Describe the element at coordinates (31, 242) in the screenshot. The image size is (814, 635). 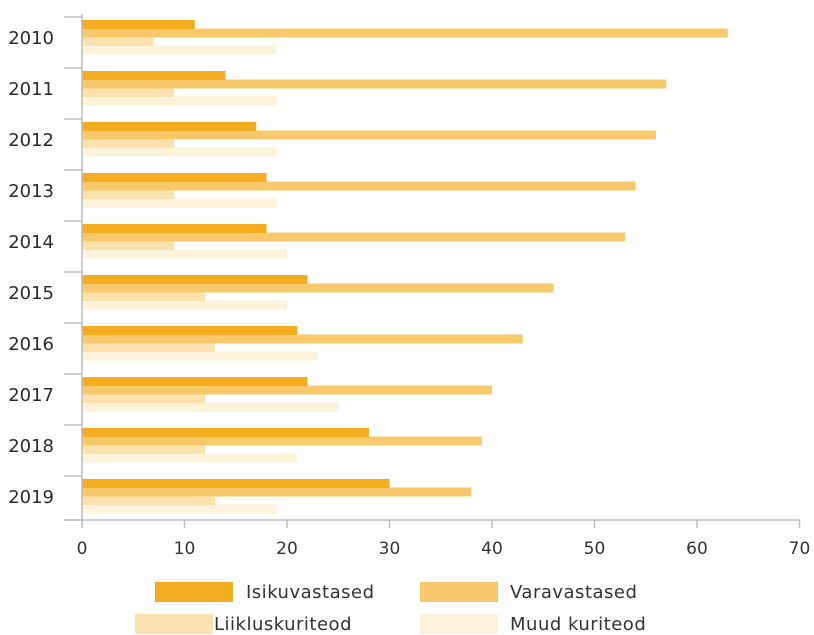
I see `y-tick-label-2014: 2014` at that location.